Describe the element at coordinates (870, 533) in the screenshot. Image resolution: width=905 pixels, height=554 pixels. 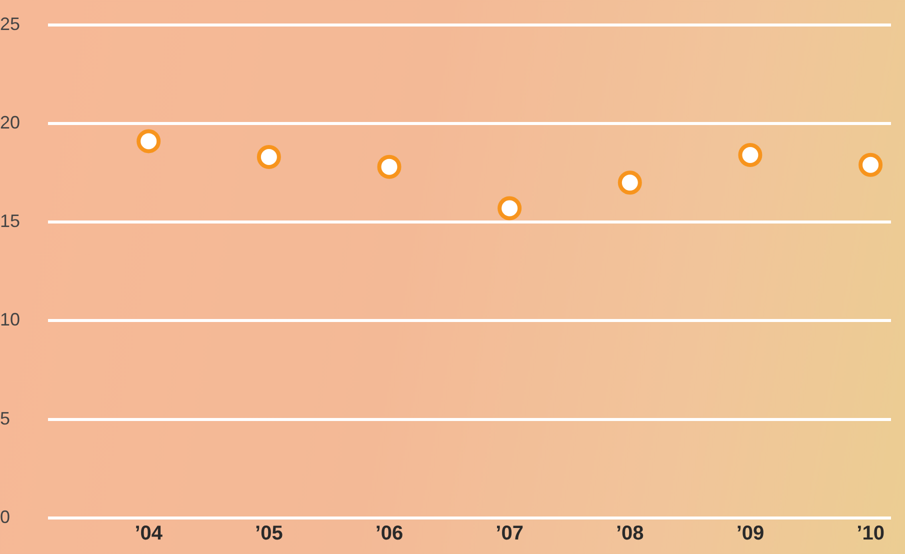
I see `x-tick-label: ’10` at that location.